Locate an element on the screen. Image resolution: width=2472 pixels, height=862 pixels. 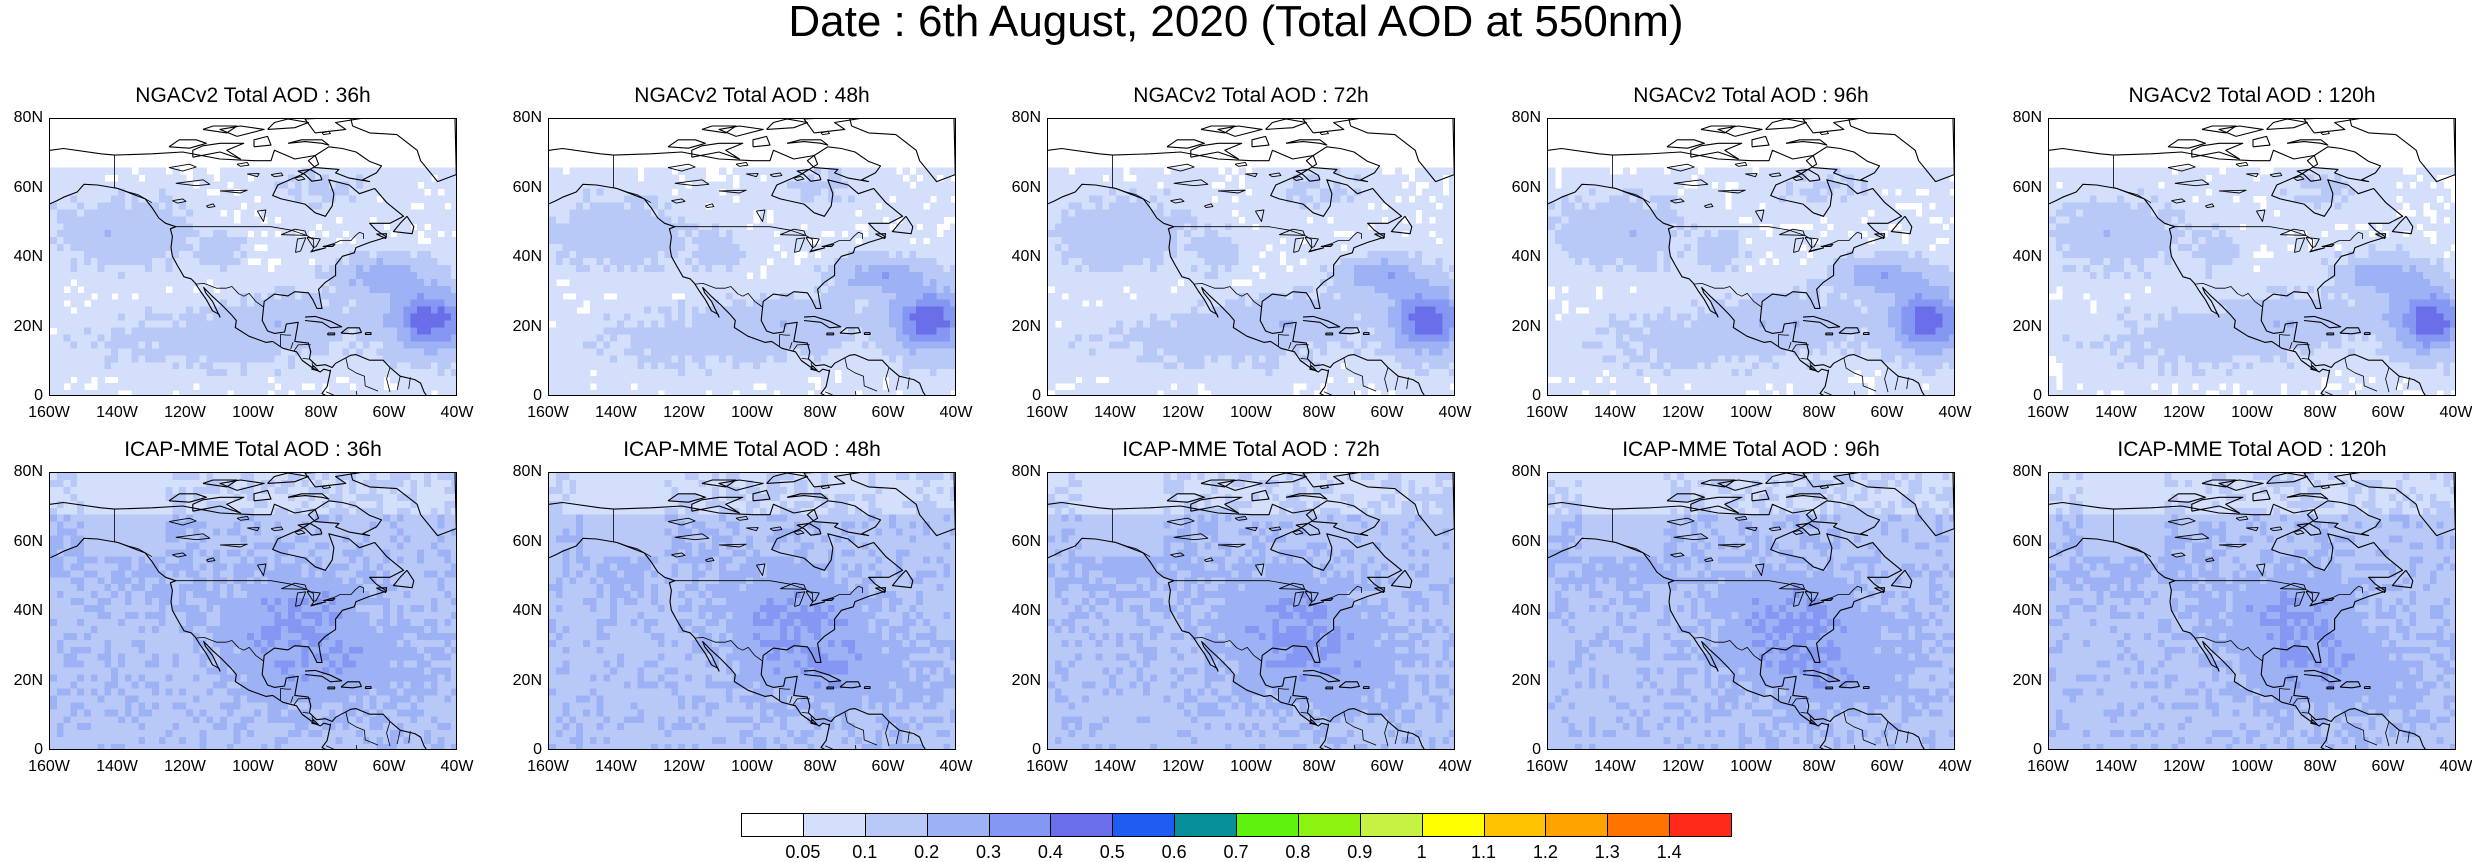
panel-title: NGACv2 Total AOD : 96h is located at coordinates (1751, 96).